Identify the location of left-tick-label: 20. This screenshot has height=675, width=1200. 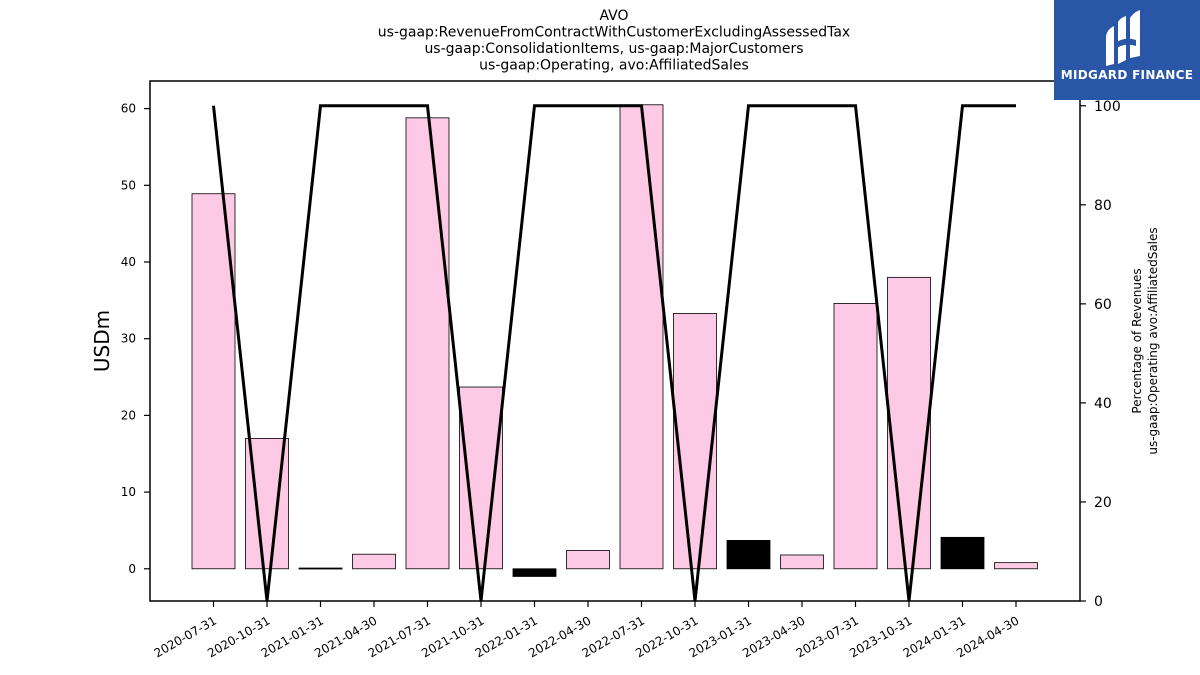
(128, 415).